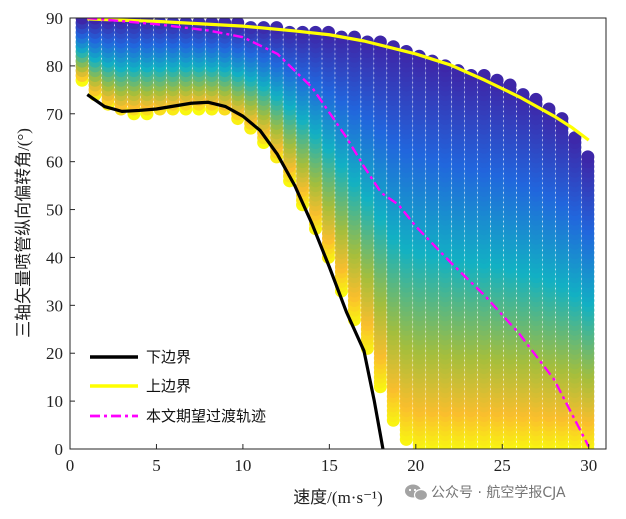 Image resolution: width=626 pixels, height=519 pixels. I want to click on y-tick-label: 90, so click(54, 18).